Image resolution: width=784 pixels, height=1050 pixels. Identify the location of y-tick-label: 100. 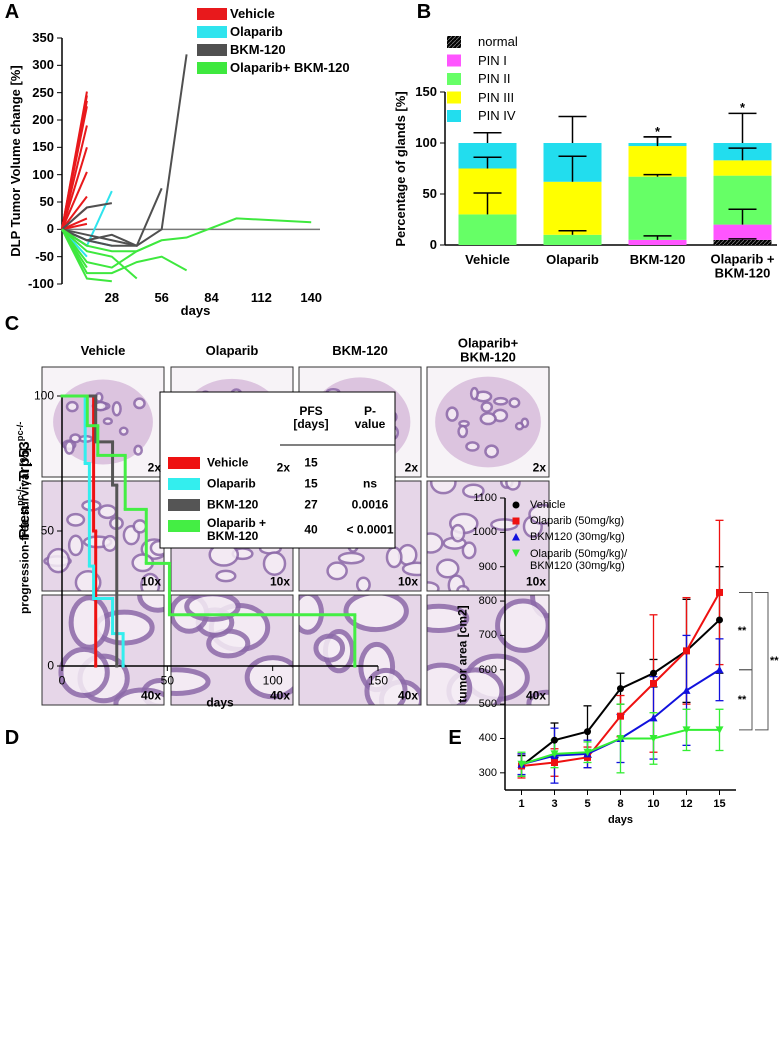
(43, 174).